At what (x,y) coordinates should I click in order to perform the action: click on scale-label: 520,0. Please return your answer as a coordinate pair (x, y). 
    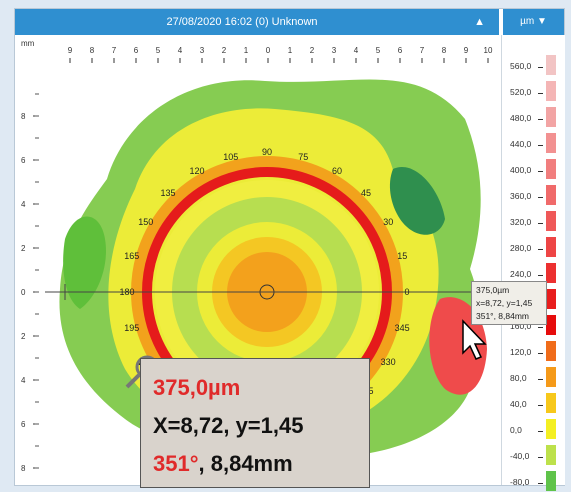
    Looking at the image, I should click on (521, 92).